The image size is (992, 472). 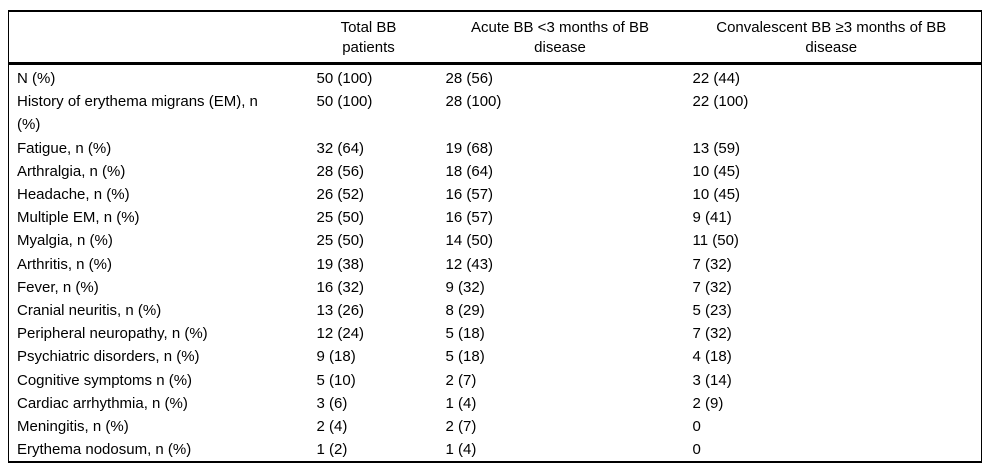 I want to click on cell-acute-bb: 14 (50), so click(x=469, y=241).